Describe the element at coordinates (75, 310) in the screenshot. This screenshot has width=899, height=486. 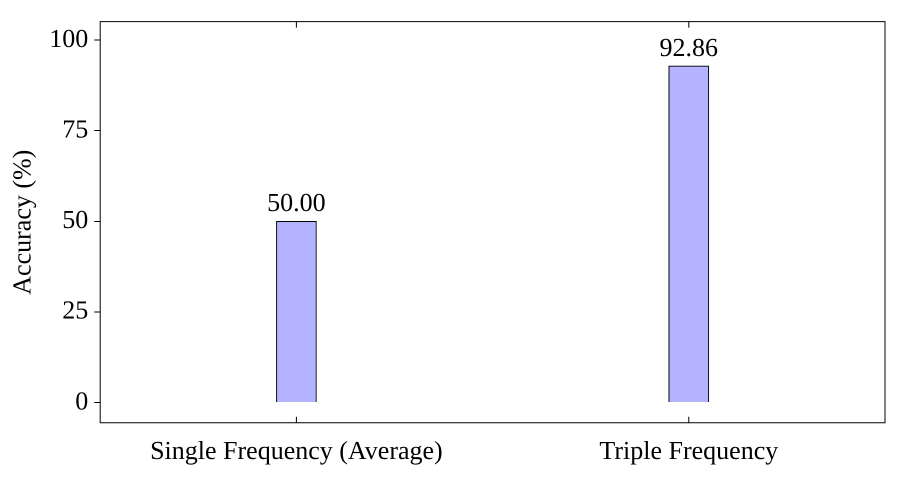
I see `y-tick-label: 25` at that location.